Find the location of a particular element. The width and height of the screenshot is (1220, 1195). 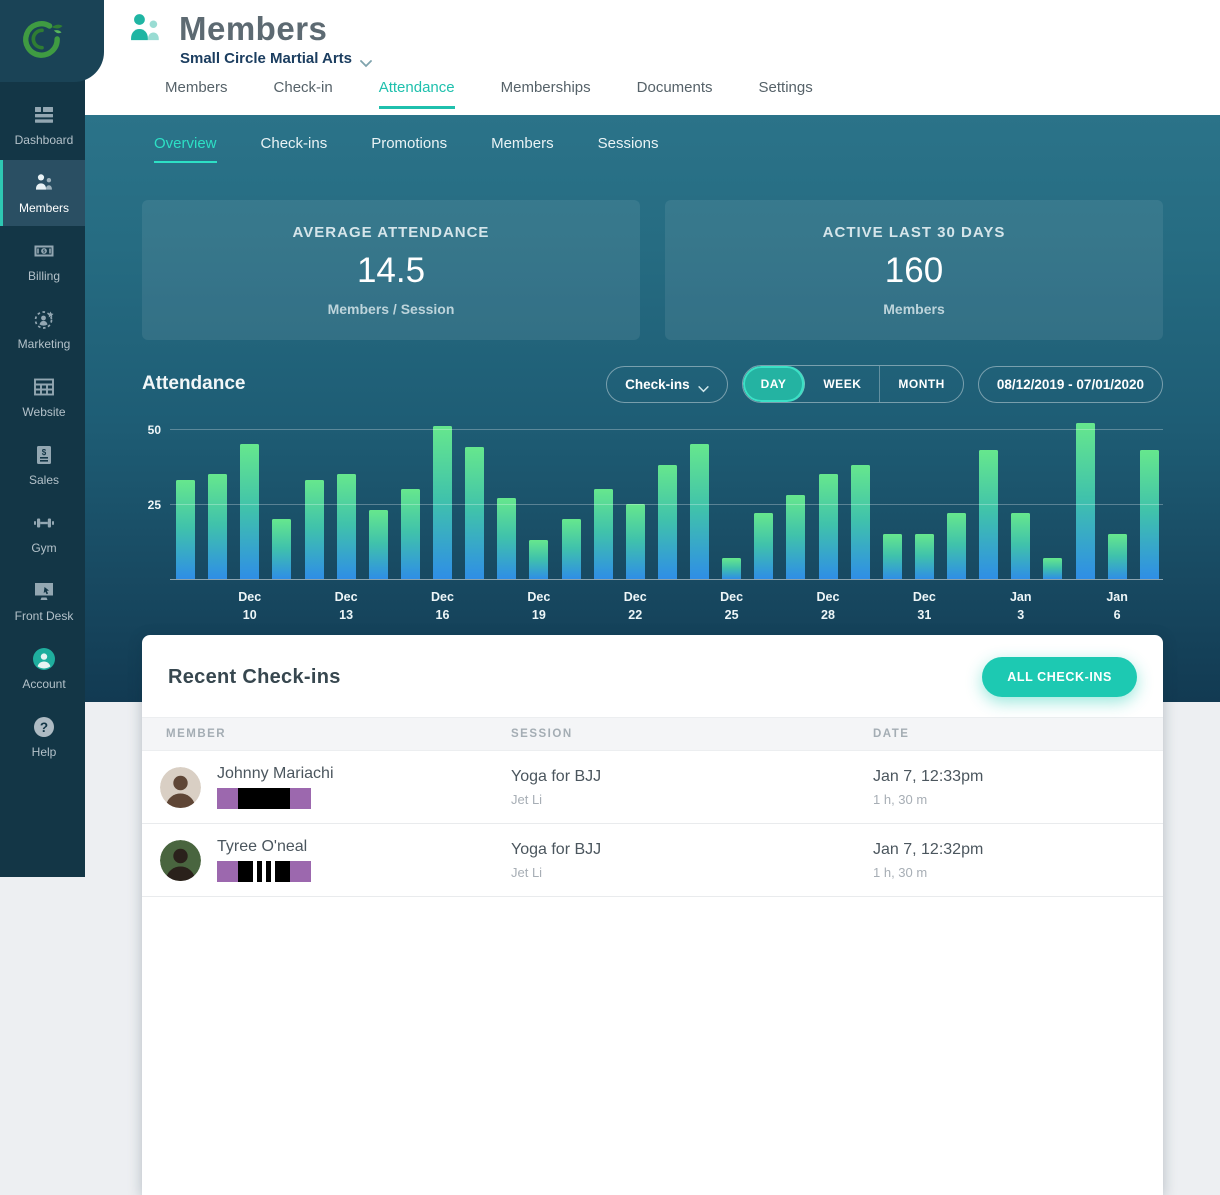

subtab-check-ins: Check-ins is located at coordinates (294, 143).